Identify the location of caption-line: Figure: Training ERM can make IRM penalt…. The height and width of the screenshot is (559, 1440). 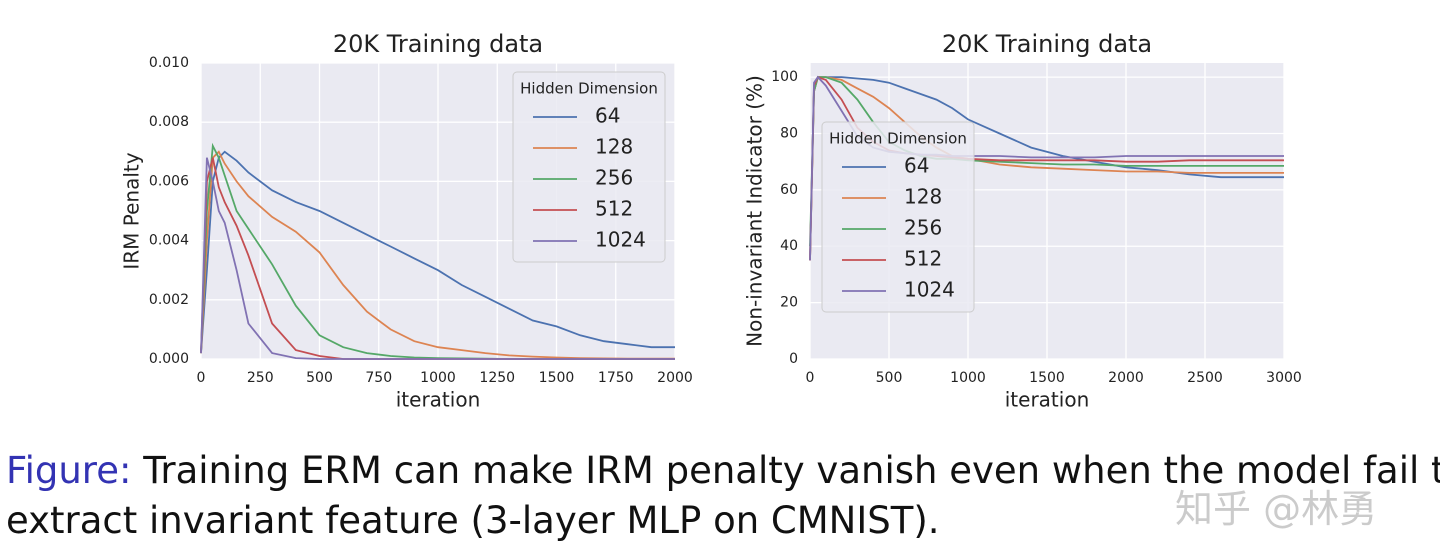
(723, 470).